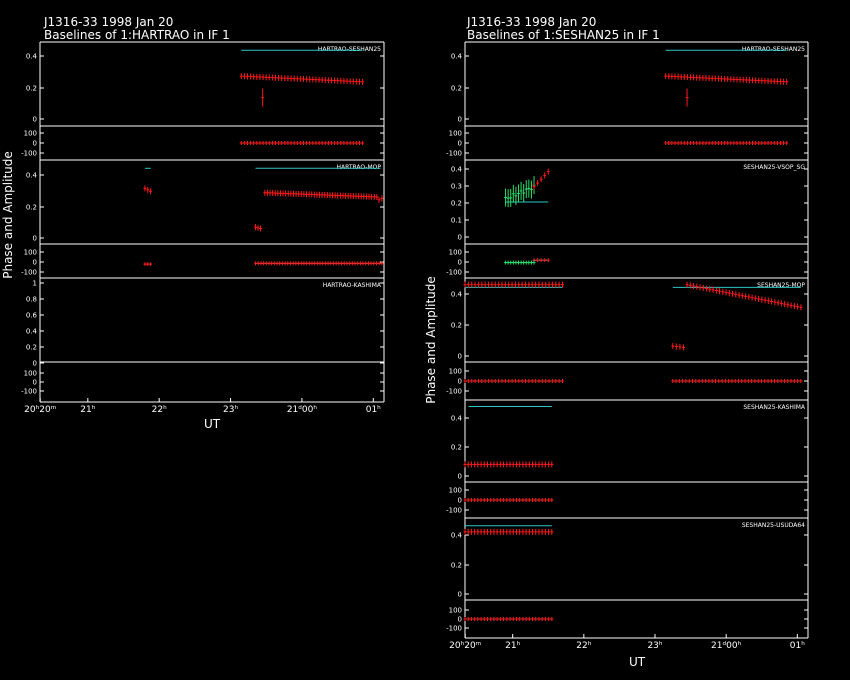  What do you see at coordinates (137, 35) in the screenshot?
I see `left-title-line2: Baselines of 1:HARTRAO in IF 1` at bounding box center [137, 35].